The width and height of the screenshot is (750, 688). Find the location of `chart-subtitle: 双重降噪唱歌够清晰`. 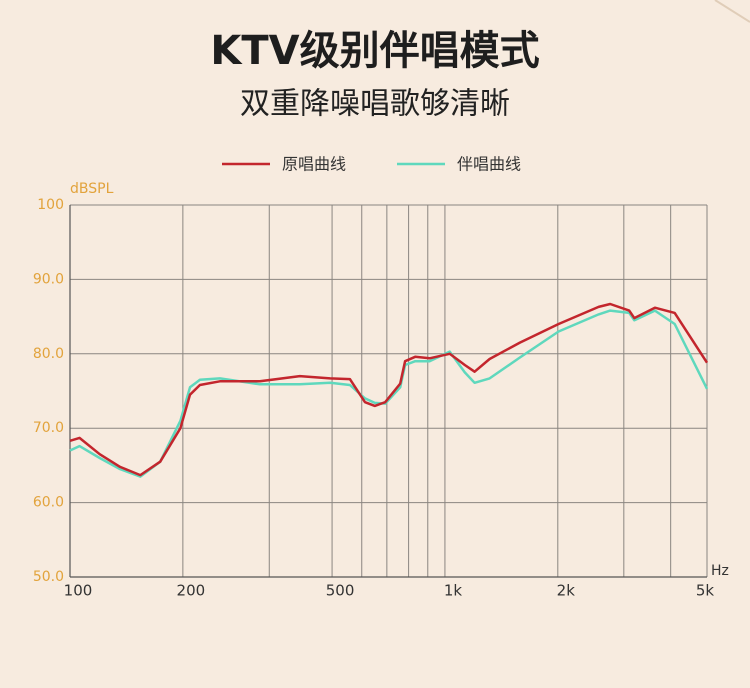

chart-subtitle: 双重降噪唱歌够清晰 is located at coordinates (375, 104).